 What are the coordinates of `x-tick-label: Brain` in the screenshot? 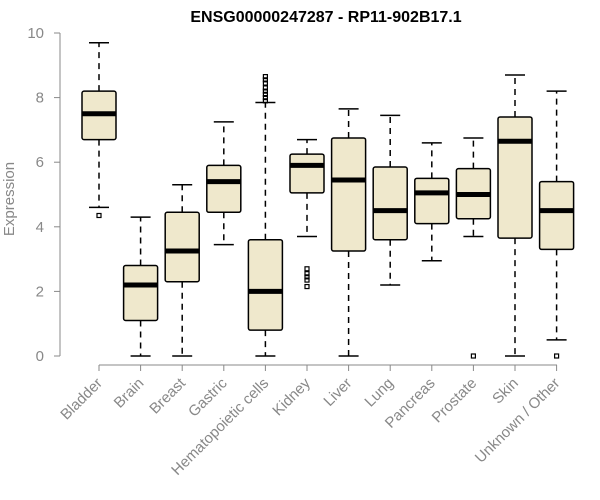 It's located at (129, 393).